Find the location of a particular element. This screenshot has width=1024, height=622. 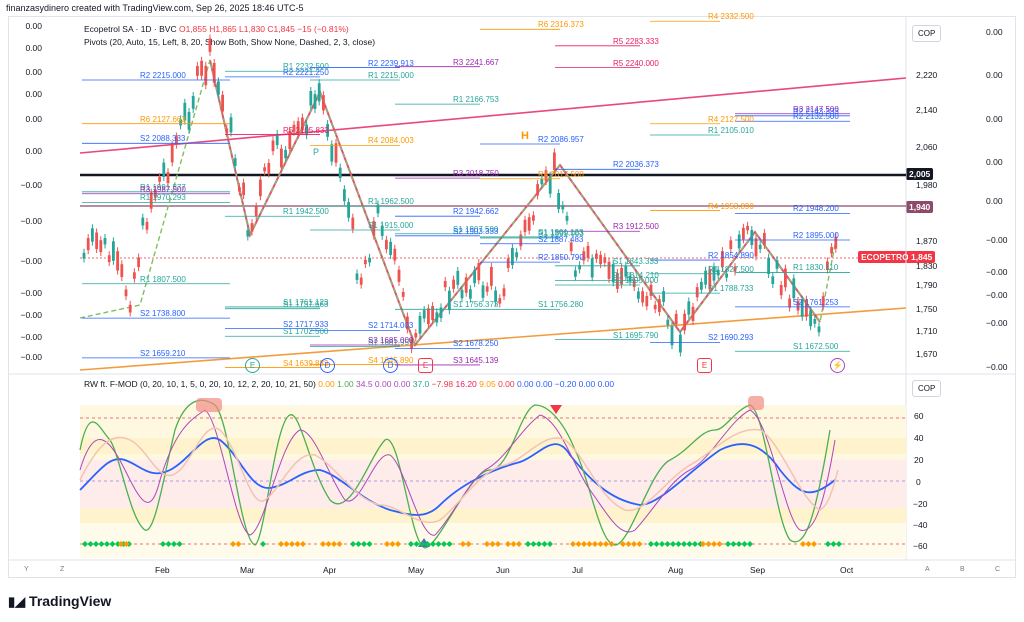

pivot-label: R2 1895.000 is located at coordinates (816, 235).